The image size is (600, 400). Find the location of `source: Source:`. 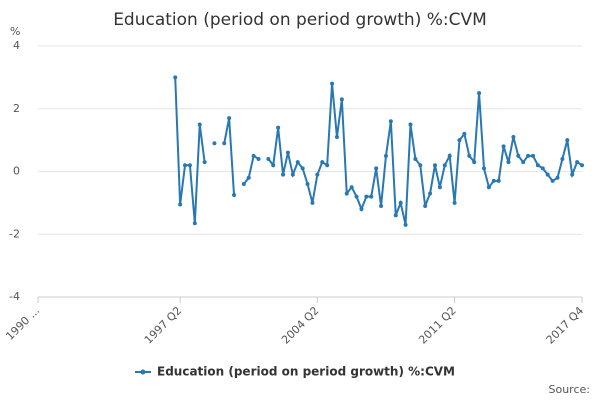

source: Source: is located at coordinates (570, 389).